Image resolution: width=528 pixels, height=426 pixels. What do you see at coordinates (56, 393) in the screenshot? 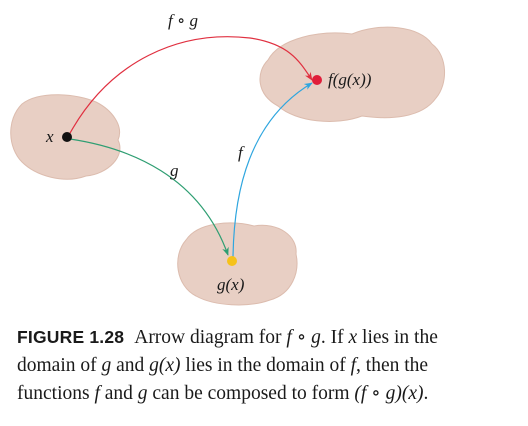
I see `caption-text: functions` at bounding box center [56, 393].